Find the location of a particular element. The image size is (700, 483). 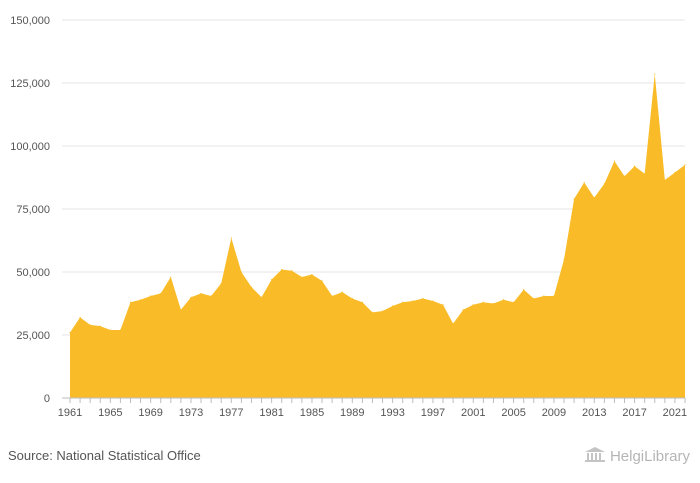

y-tick-label: 125,000 is located at coordinates (30, 84).